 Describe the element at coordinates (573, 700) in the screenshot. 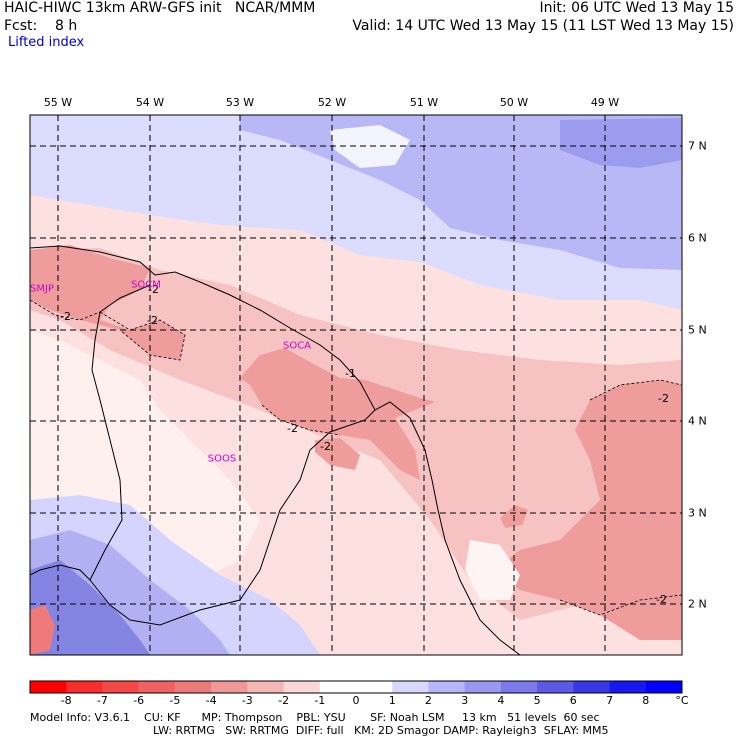

I see `colorbar-label: 6` at that location.